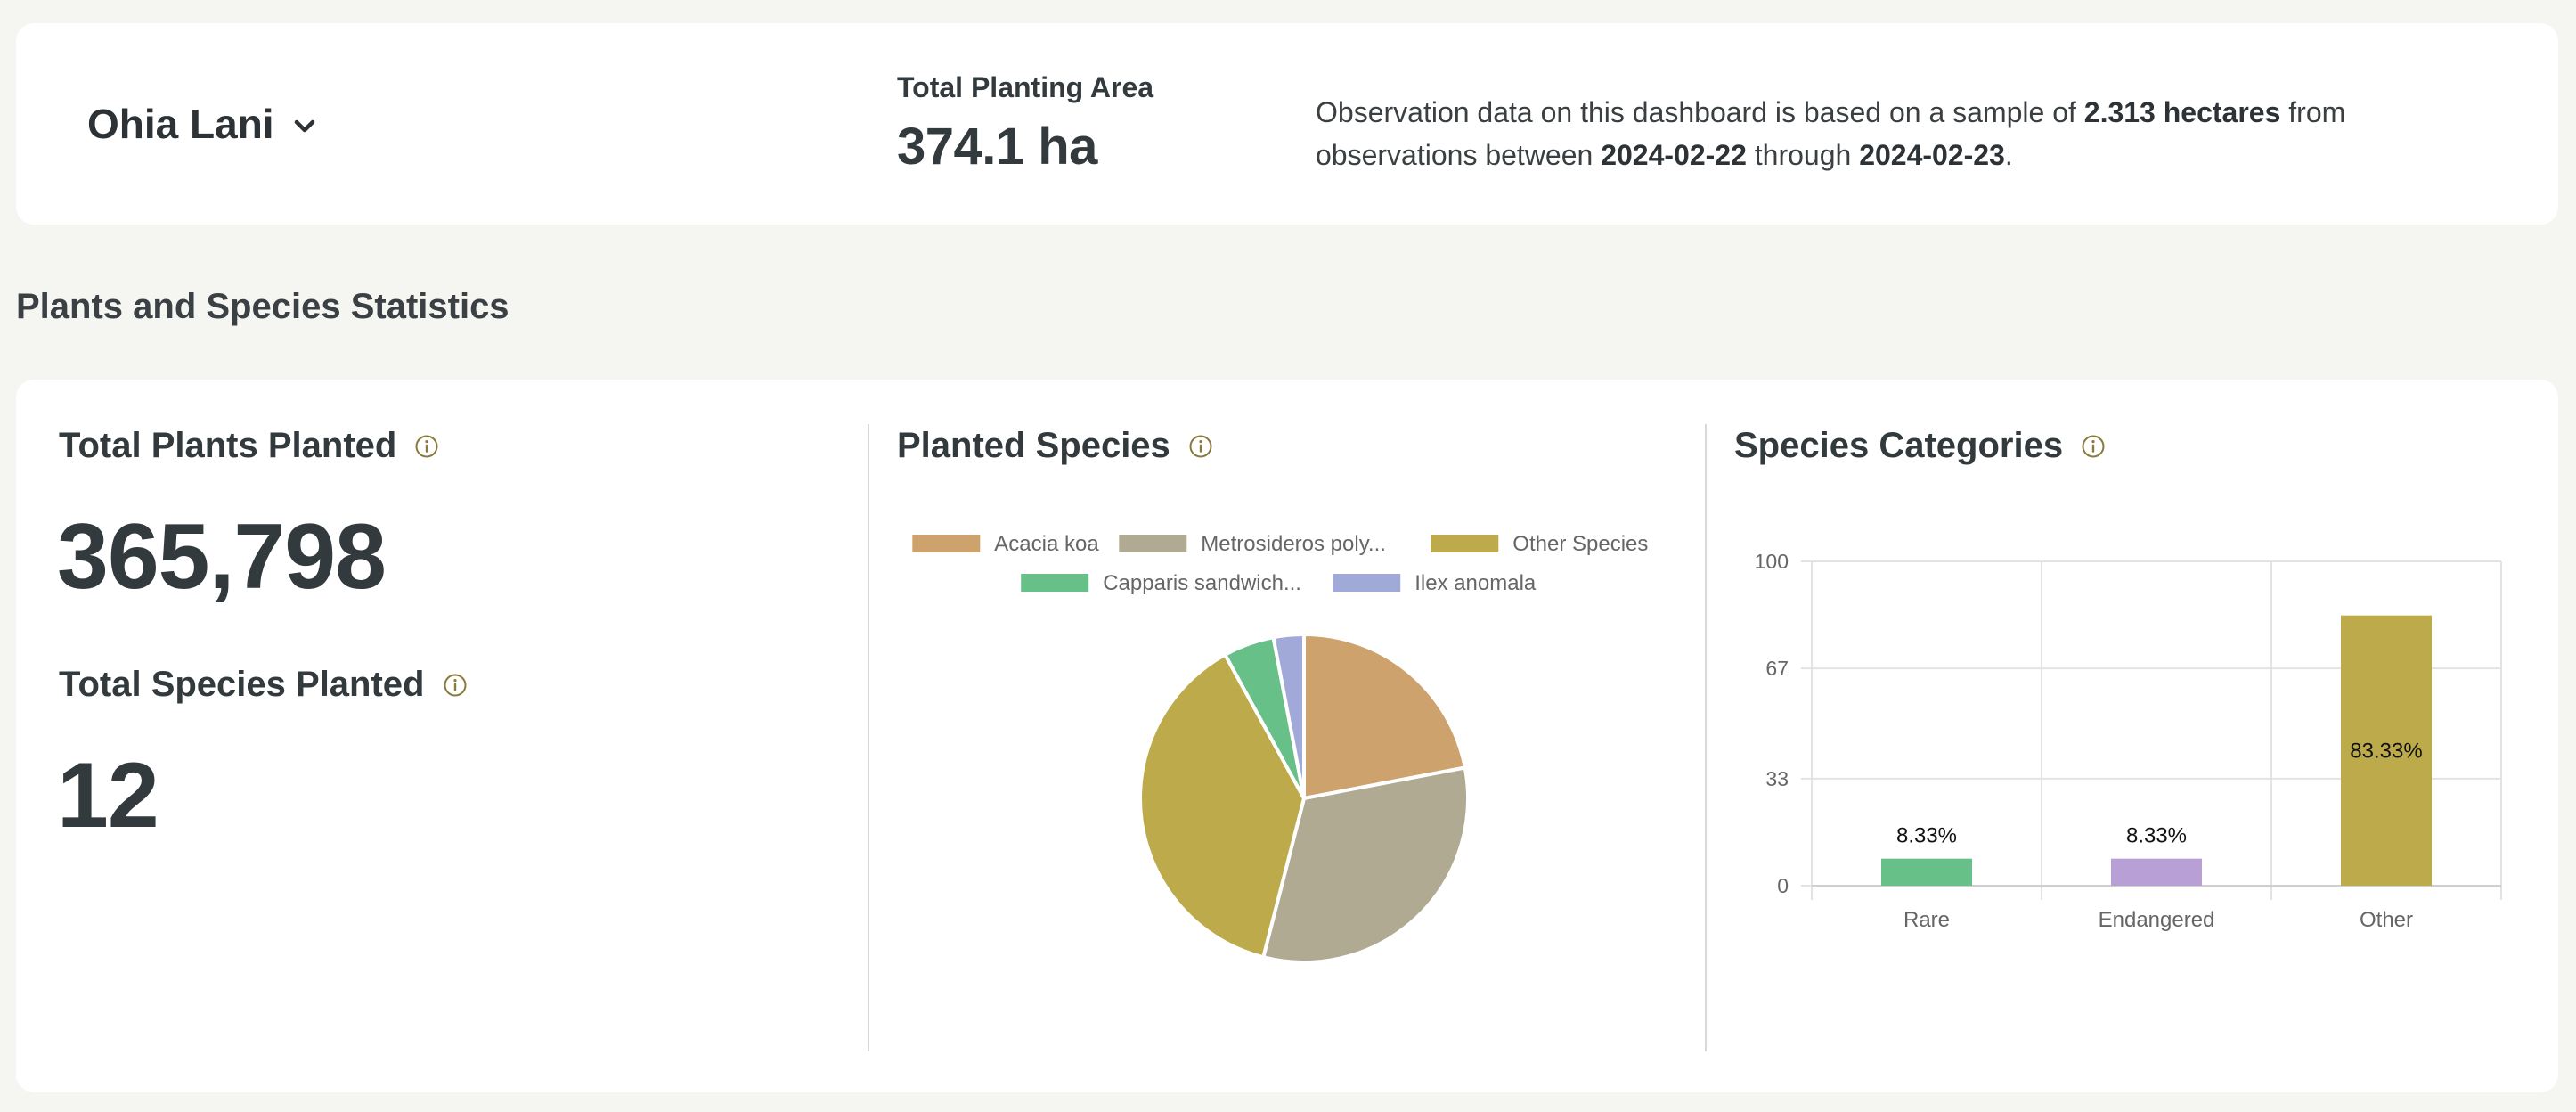 This screenshot has height=1112, width=2576. I want to click on y-tick-label: 67, so click(1777, 668).